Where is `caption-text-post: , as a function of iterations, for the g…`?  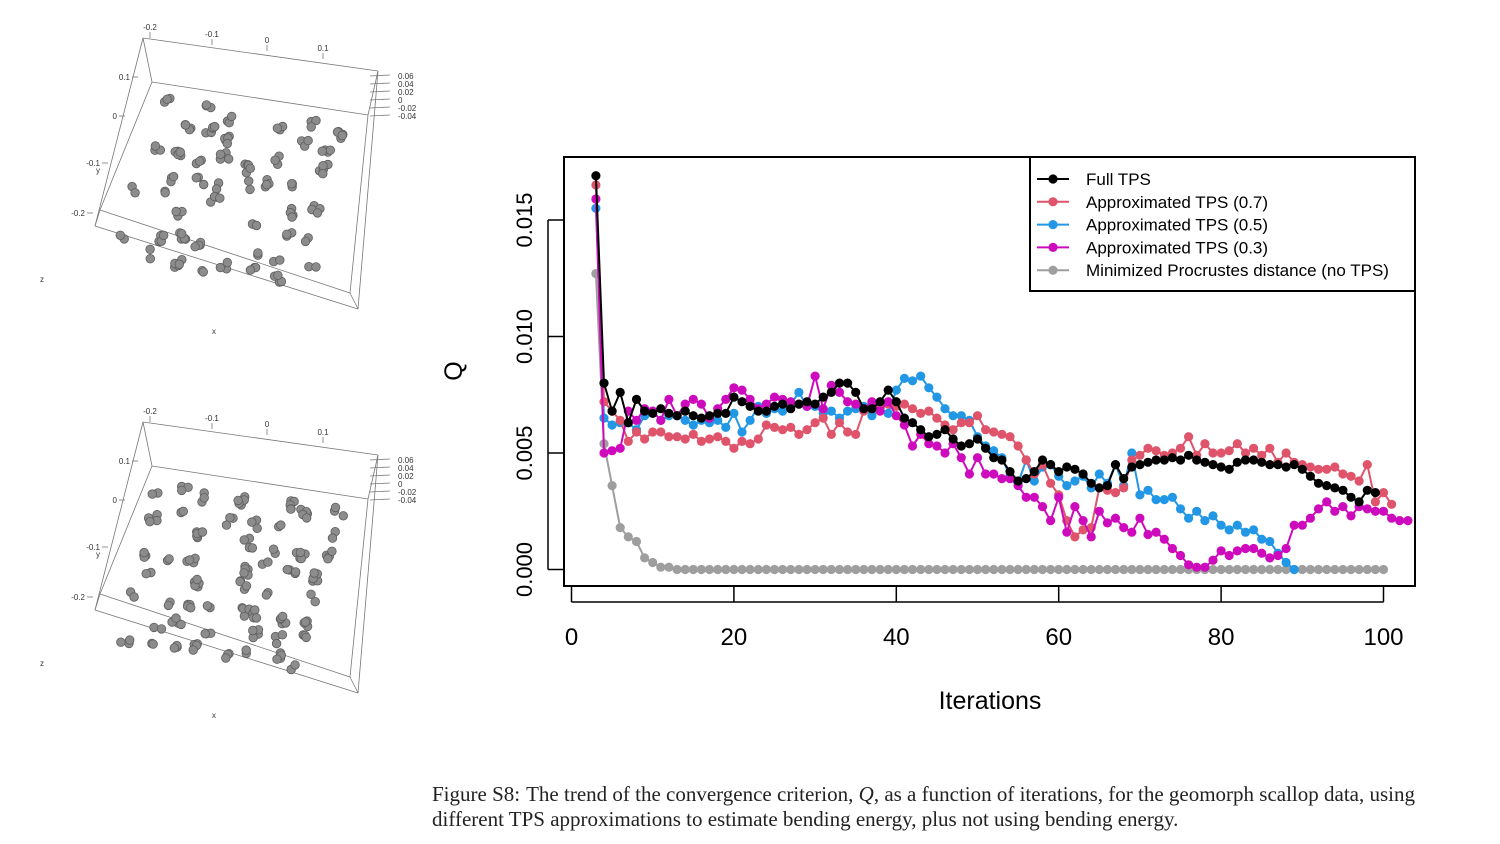 caption-text-post: , as a function of iterations, for the g… is located at coordinates (924, 806).